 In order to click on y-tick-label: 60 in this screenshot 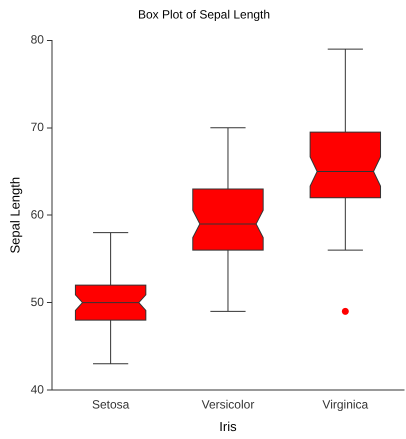, I will do `click(37, 215)`.